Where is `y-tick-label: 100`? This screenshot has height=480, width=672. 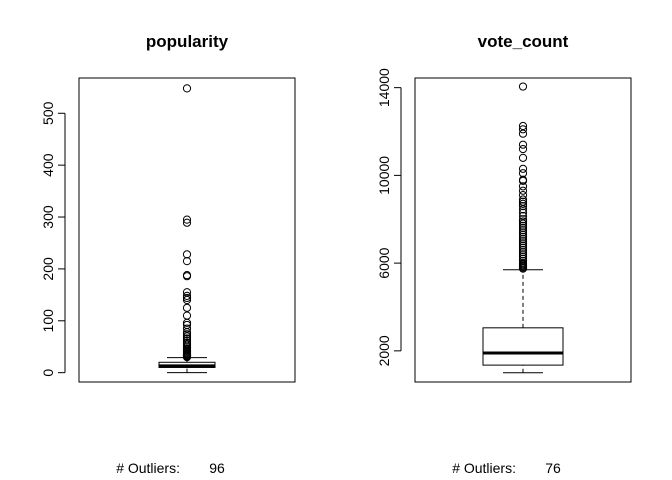 y-tick-label: 100 is located at coordinates (48, 321).